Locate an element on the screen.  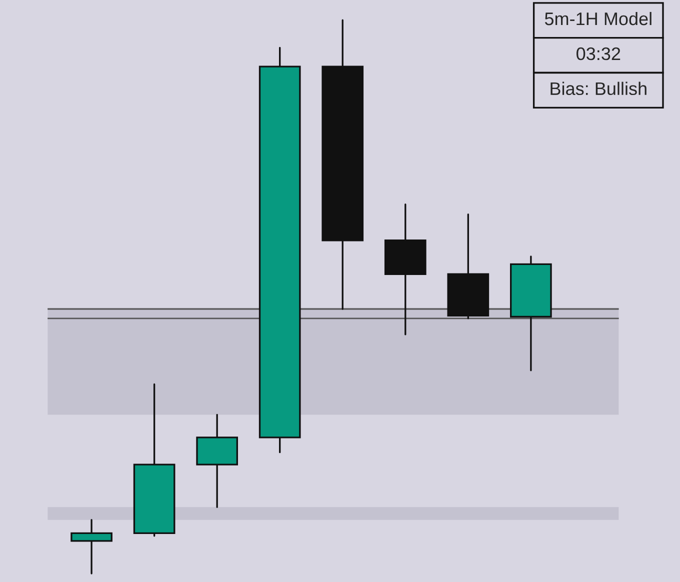
annotation: 03:32 is located at coordinates (598, 53).